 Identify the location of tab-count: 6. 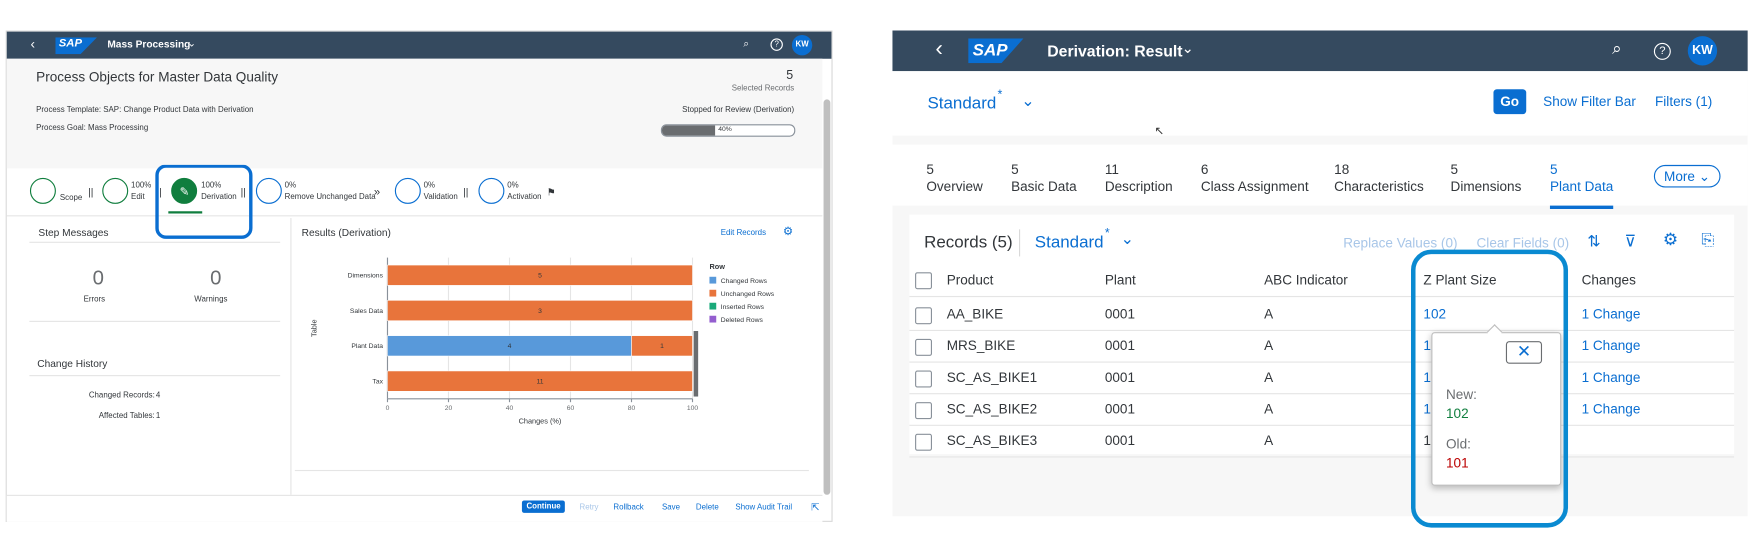
(1204, 169).